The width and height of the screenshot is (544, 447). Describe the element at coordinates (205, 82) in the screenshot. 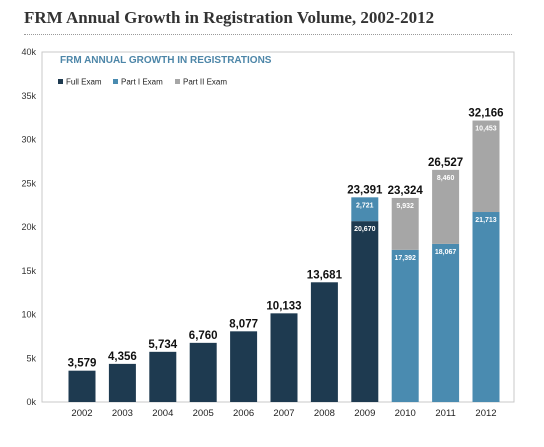

I see `legend-label: Part II Exam` at that location.